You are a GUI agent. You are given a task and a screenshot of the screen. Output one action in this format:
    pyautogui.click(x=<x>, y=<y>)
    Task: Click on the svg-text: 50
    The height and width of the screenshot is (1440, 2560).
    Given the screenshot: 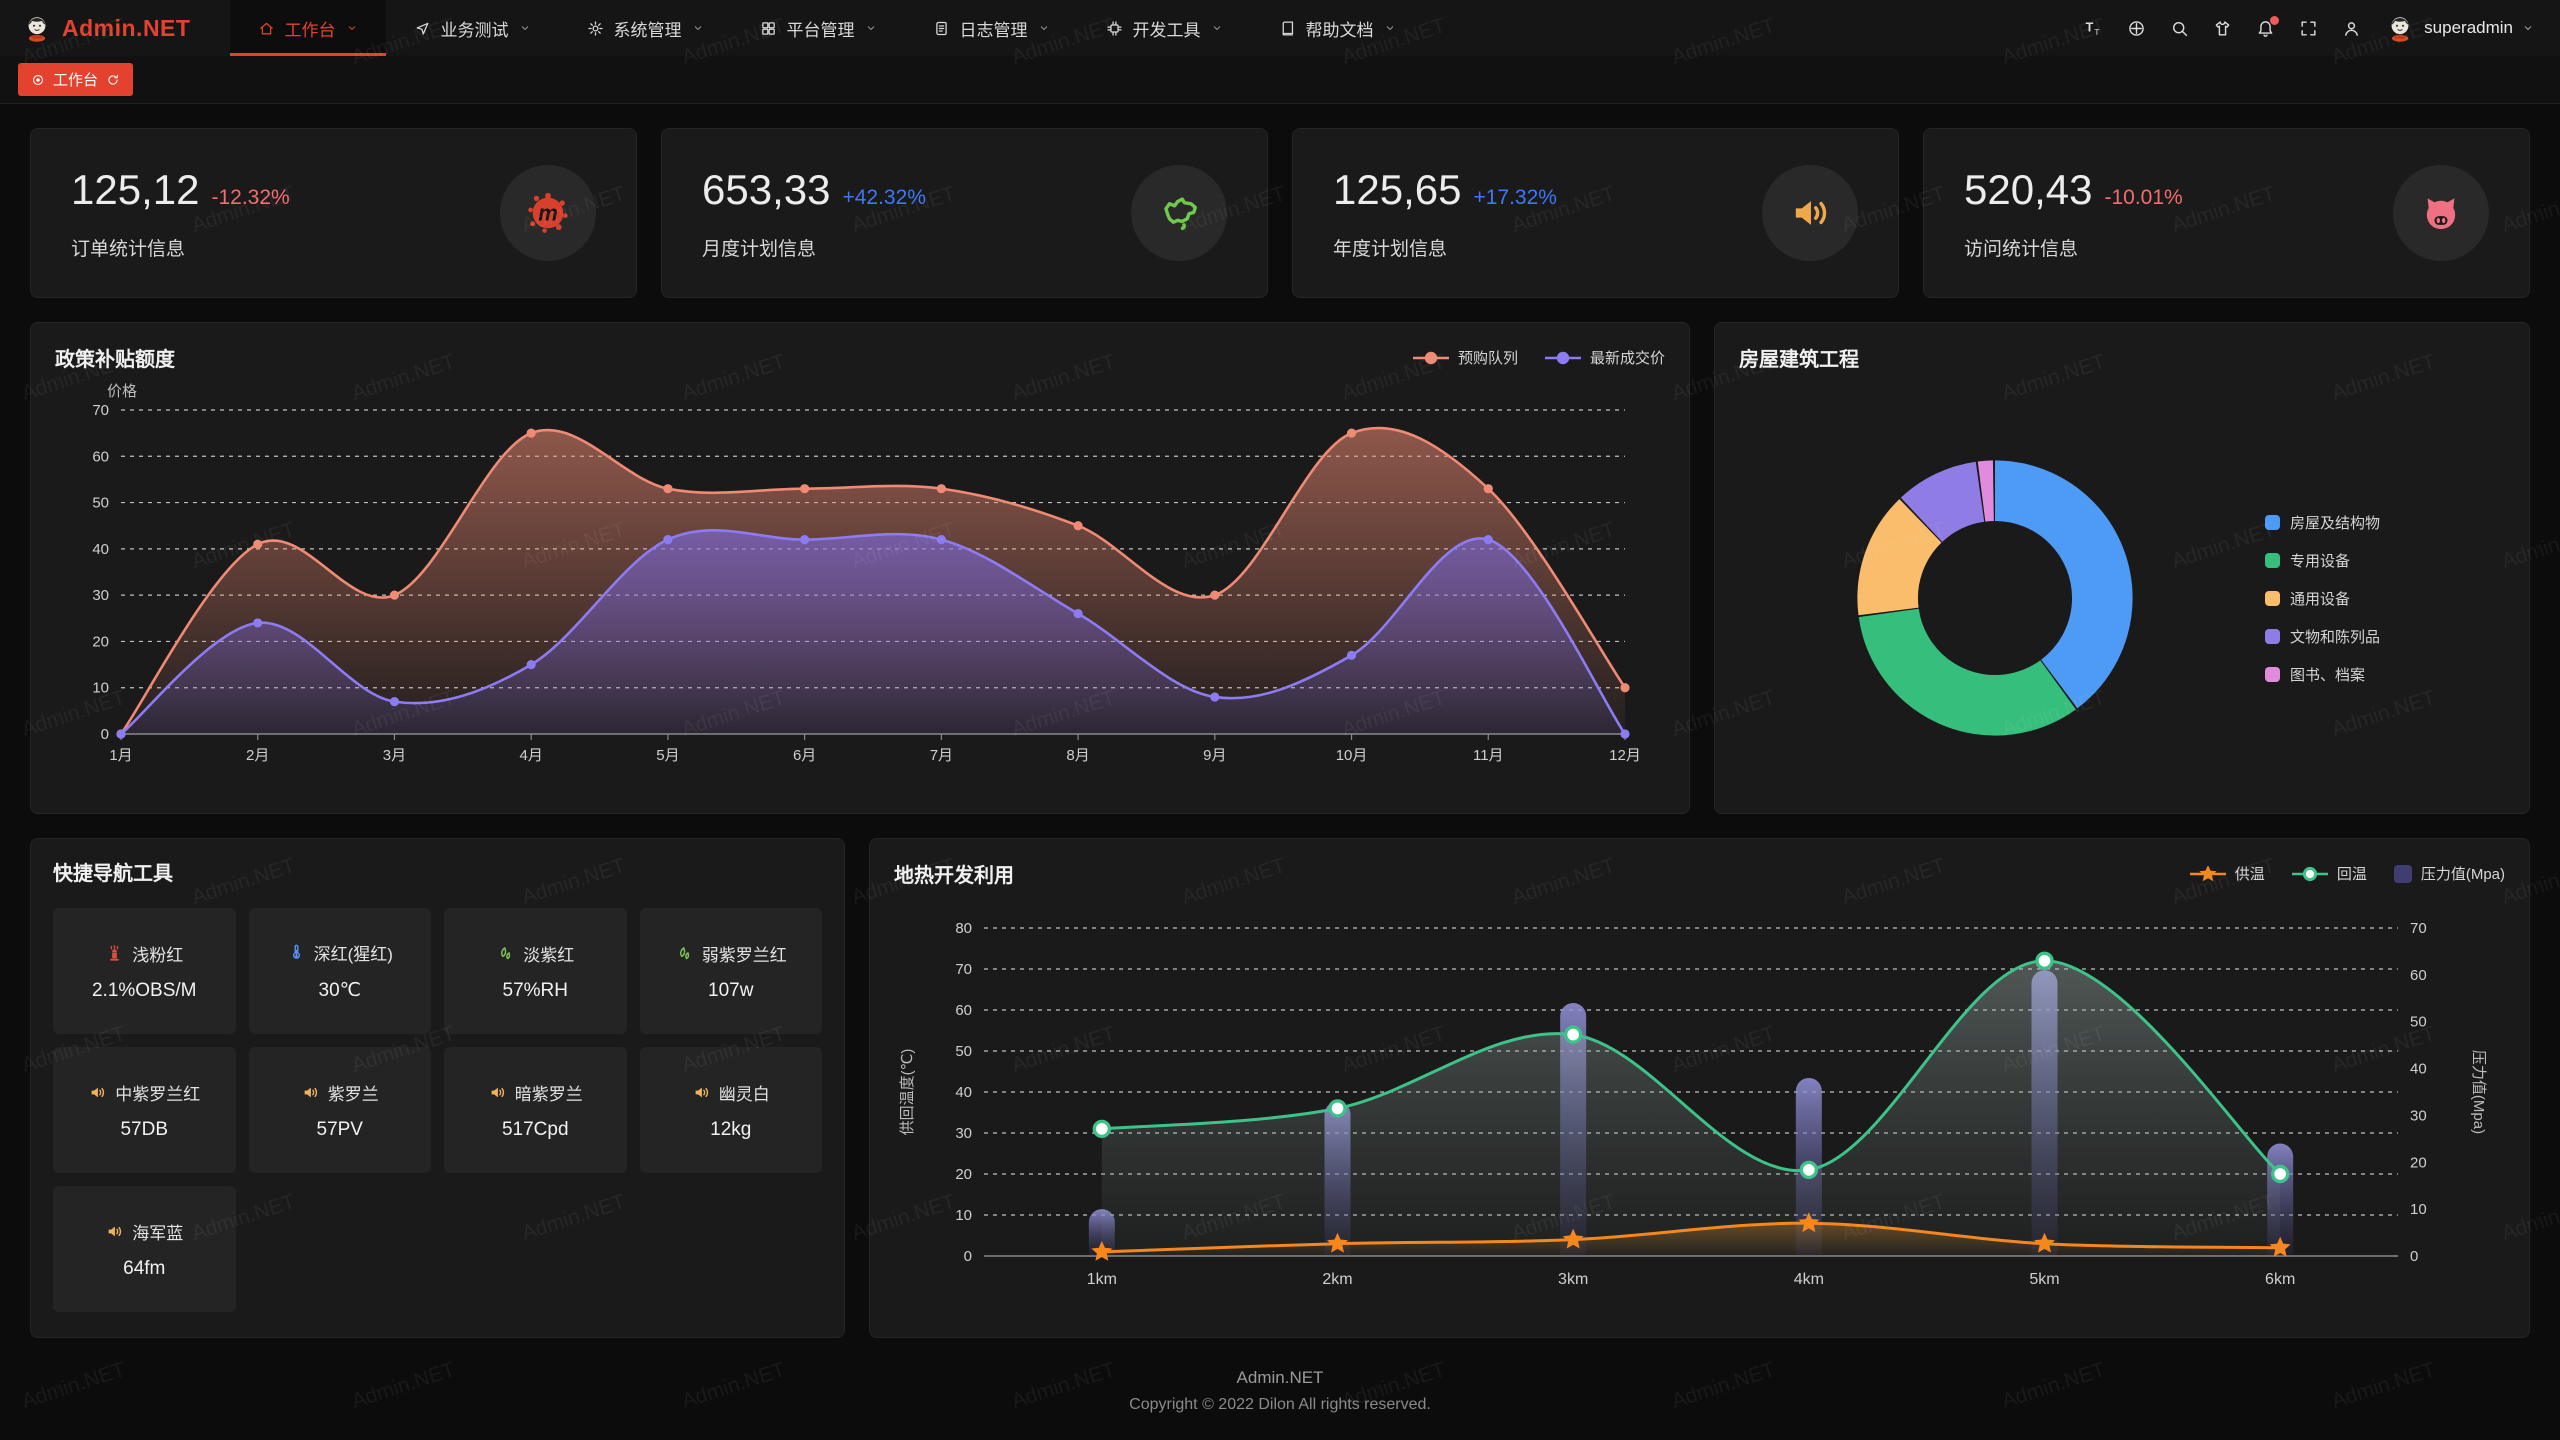 What is the action you would take?
    pyautogui.click(x=100, y=503)
    